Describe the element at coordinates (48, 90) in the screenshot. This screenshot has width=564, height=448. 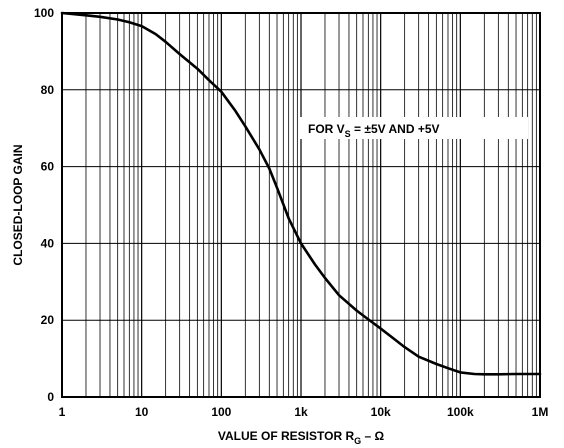
I see `y-tick-label: 80` at that location.